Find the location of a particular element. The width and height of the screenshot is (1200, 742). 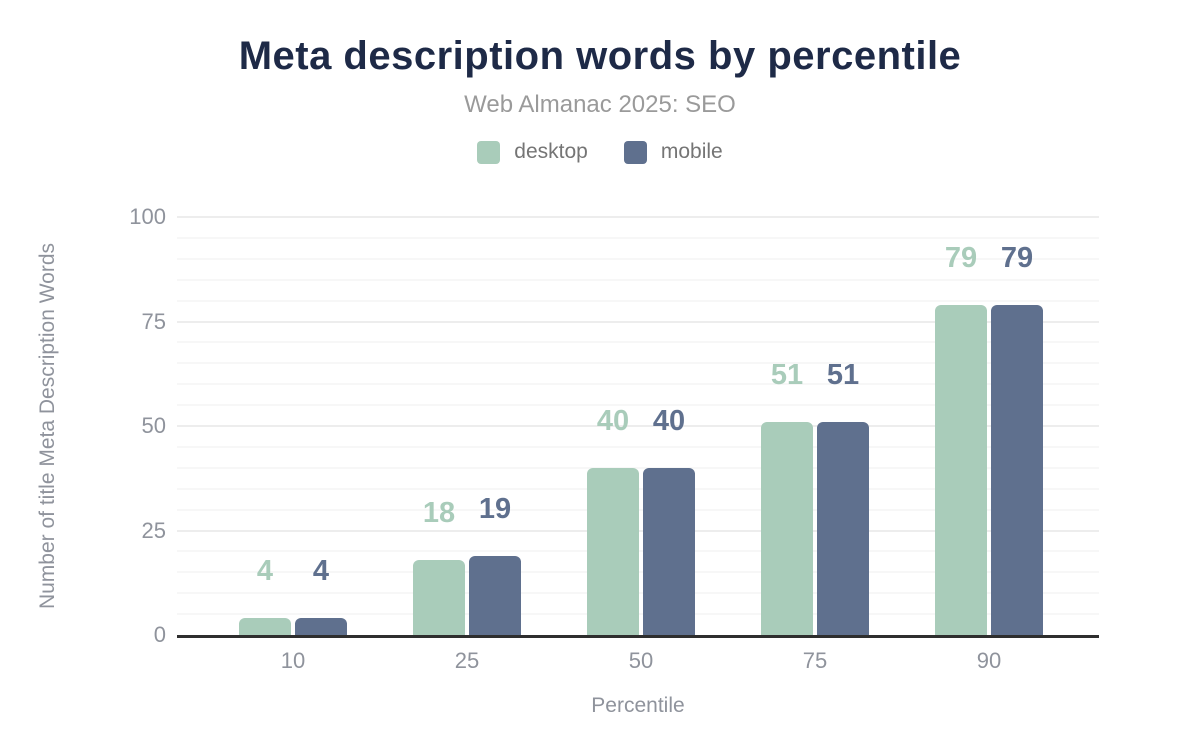

bar-desktop-p75 is located at coordinates (787, 528).